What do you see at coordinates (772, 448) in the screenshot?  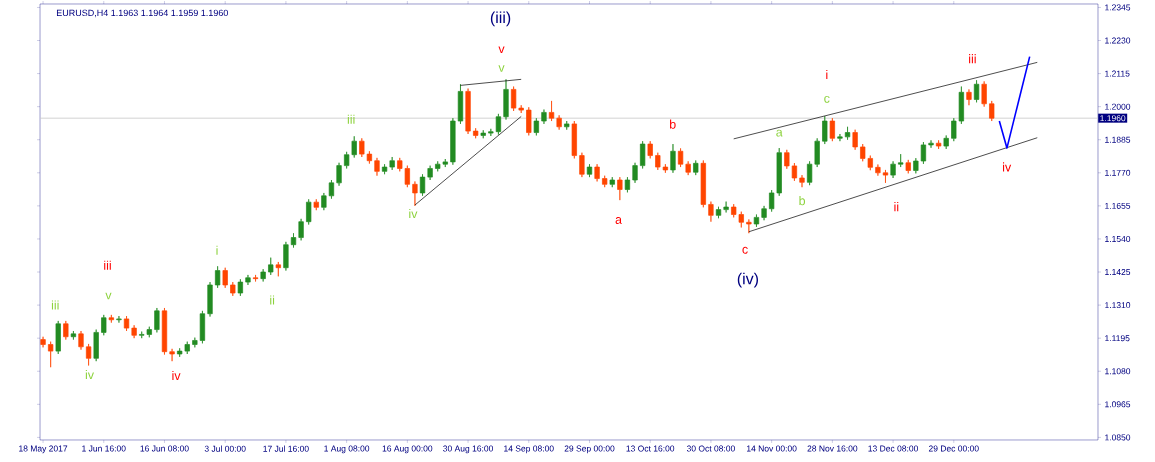 I see `x-tick-label: 14 Nov 00:00` at bounding box center [772, 448].